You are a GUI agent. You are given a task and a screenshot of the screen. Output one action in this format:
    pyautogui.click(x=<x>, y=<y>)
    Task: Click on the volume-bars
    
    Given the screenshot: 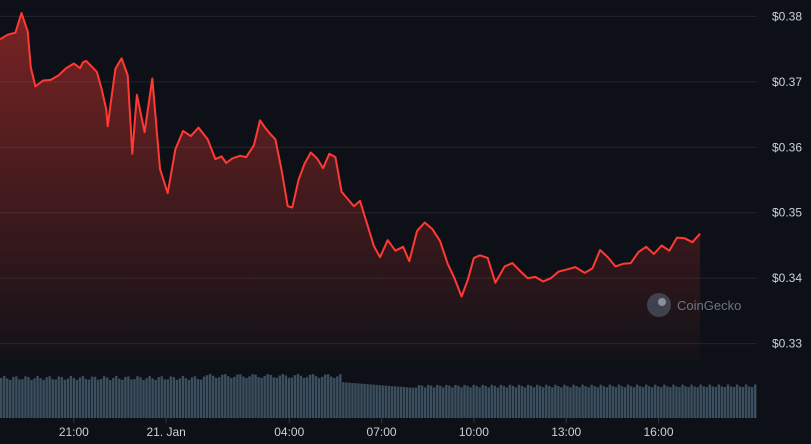 What is the action you would take?
    pyautogui.click(x=378, y=396)
    